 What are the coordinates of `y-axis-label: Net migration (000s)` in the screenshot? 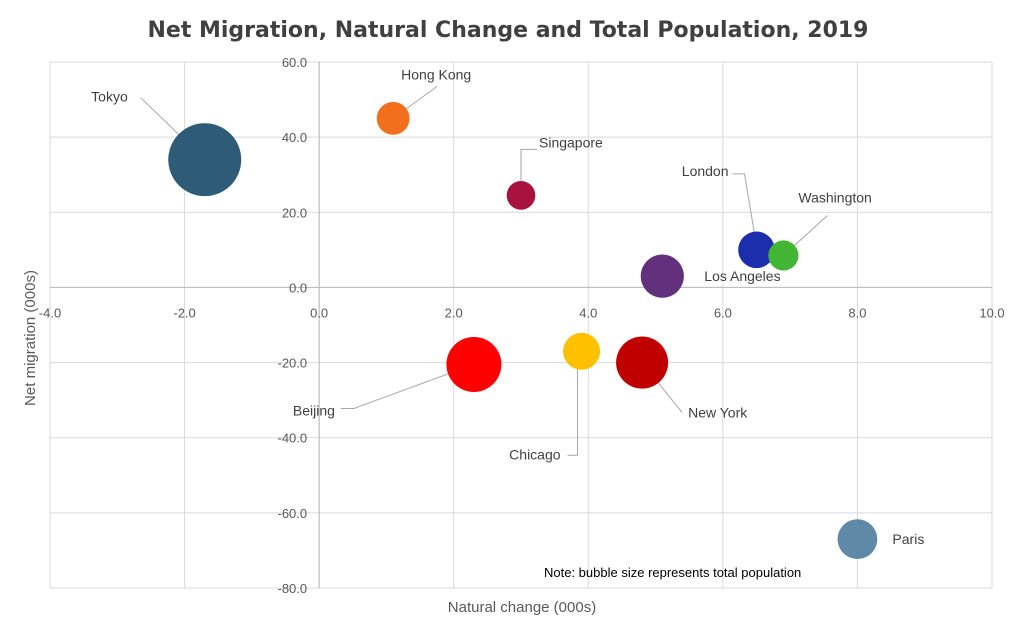 It's located at (30, 338).